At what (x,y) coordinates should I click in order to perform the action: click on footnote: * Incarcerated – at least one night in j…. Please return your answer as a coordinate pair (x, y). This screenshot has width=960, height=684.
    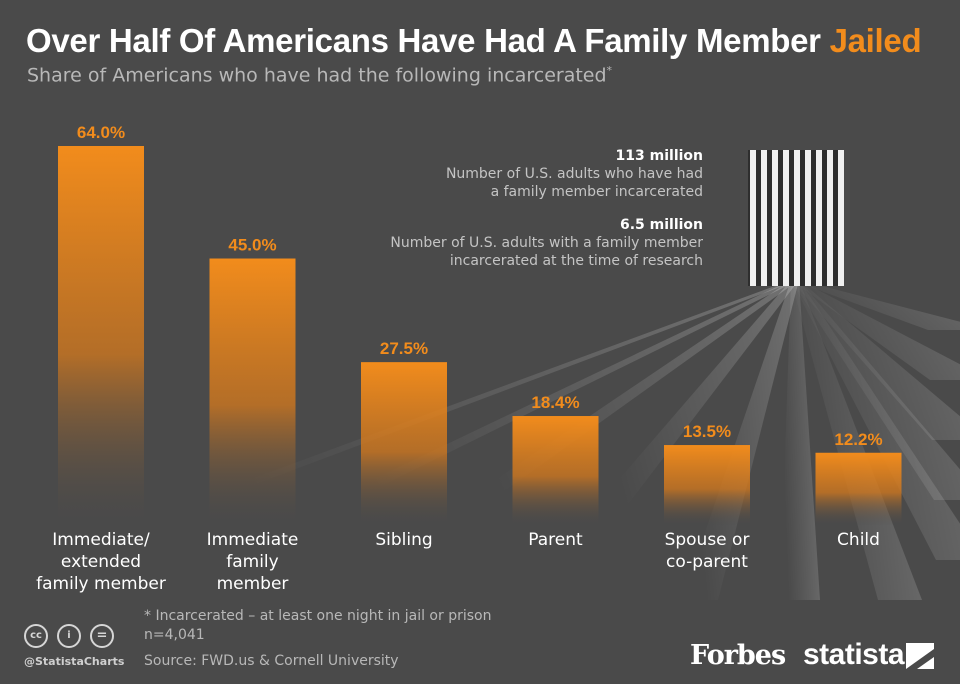
    Looking at the image, I should click on (318, 616).